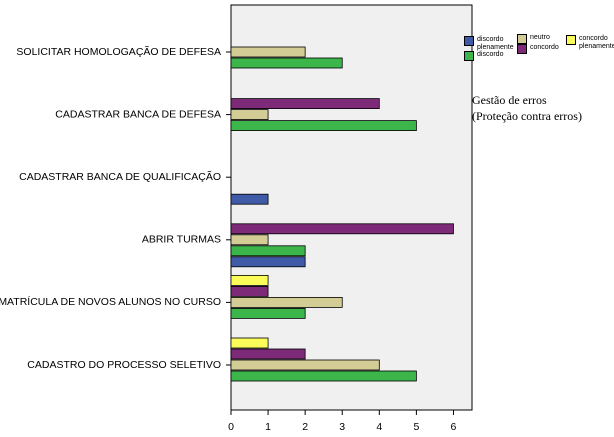 Image resolution: width=614 pixels, height=437 pixels. I want to click on x-tick-label: 6, so click(454, 427).